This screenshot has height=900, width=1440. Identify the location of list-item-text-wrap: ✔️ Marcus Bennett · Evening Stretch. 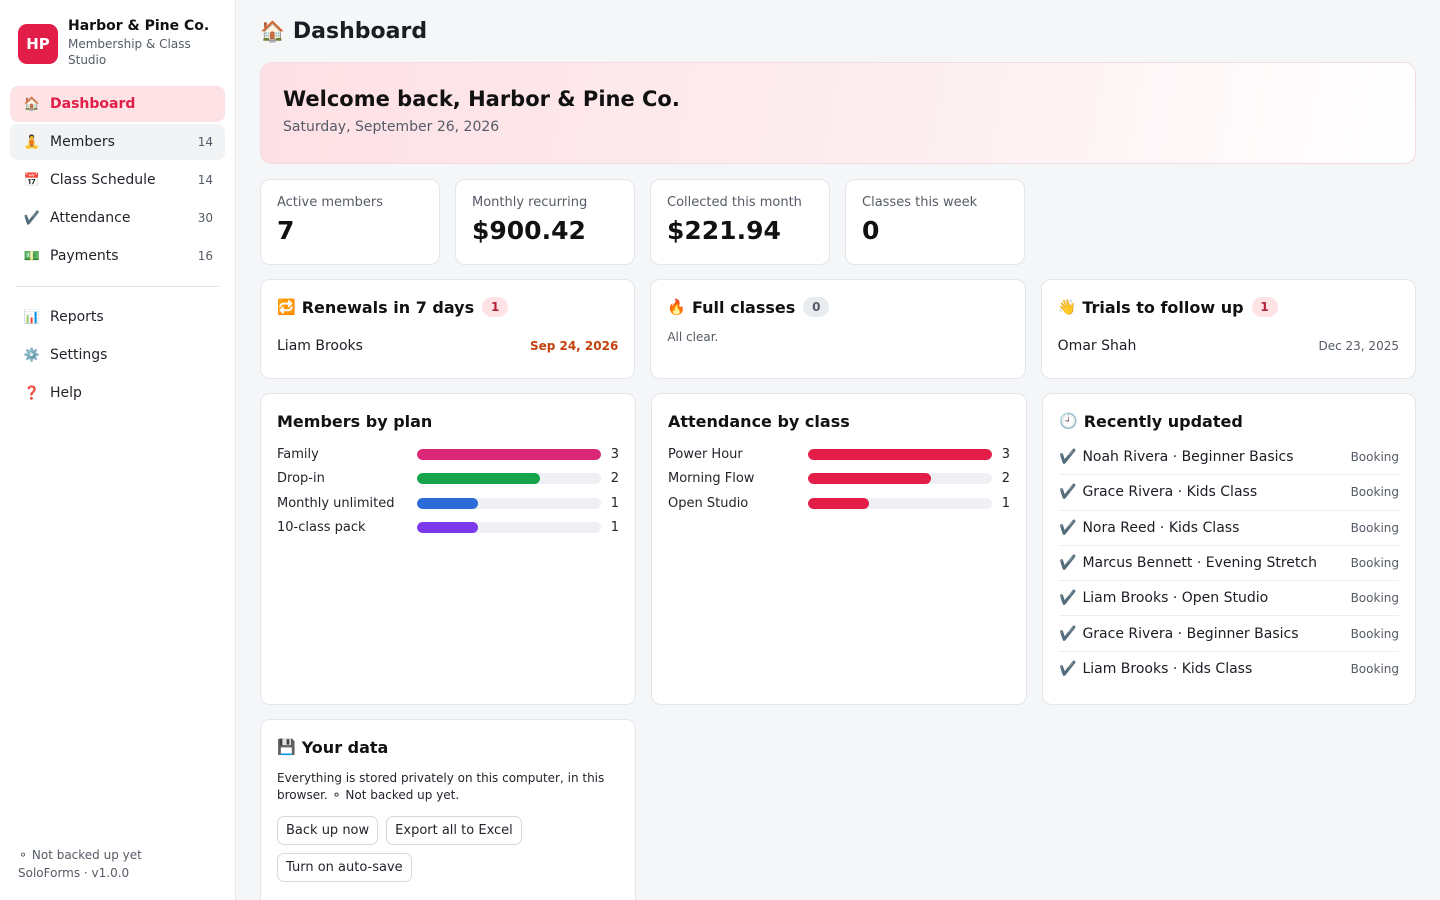
(1188, 563).